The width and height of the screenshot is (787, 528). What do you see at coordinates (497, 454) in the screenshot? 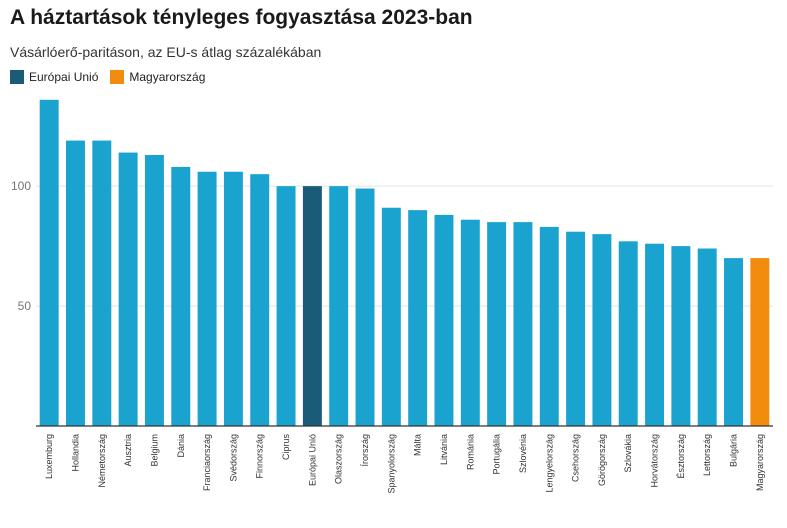
I see `x-tick-label: Portugália` at bounding box center [497, 454].